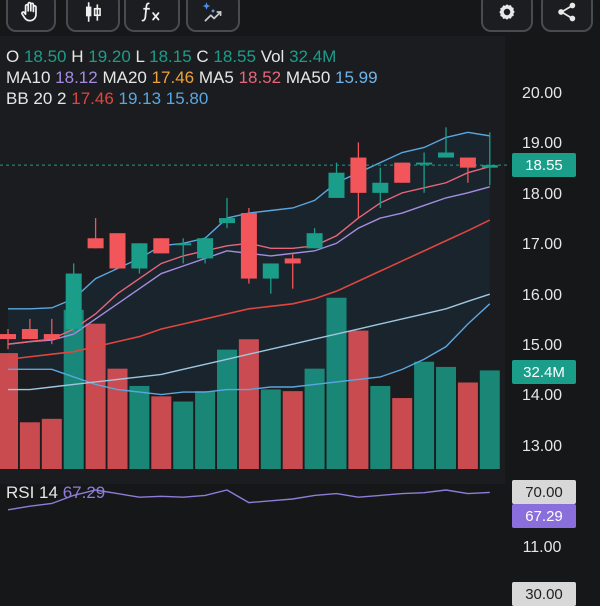 This screenshot has width=600, height=606. I want to click on high-label: H, so click(77, 56).